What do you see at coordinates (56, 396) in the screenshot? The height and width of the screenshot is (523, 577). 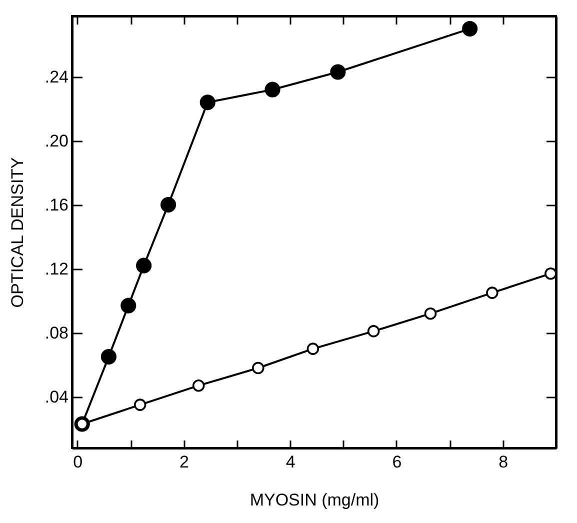 I see `y-tick-label: .04` at bounding box center [56, 396].